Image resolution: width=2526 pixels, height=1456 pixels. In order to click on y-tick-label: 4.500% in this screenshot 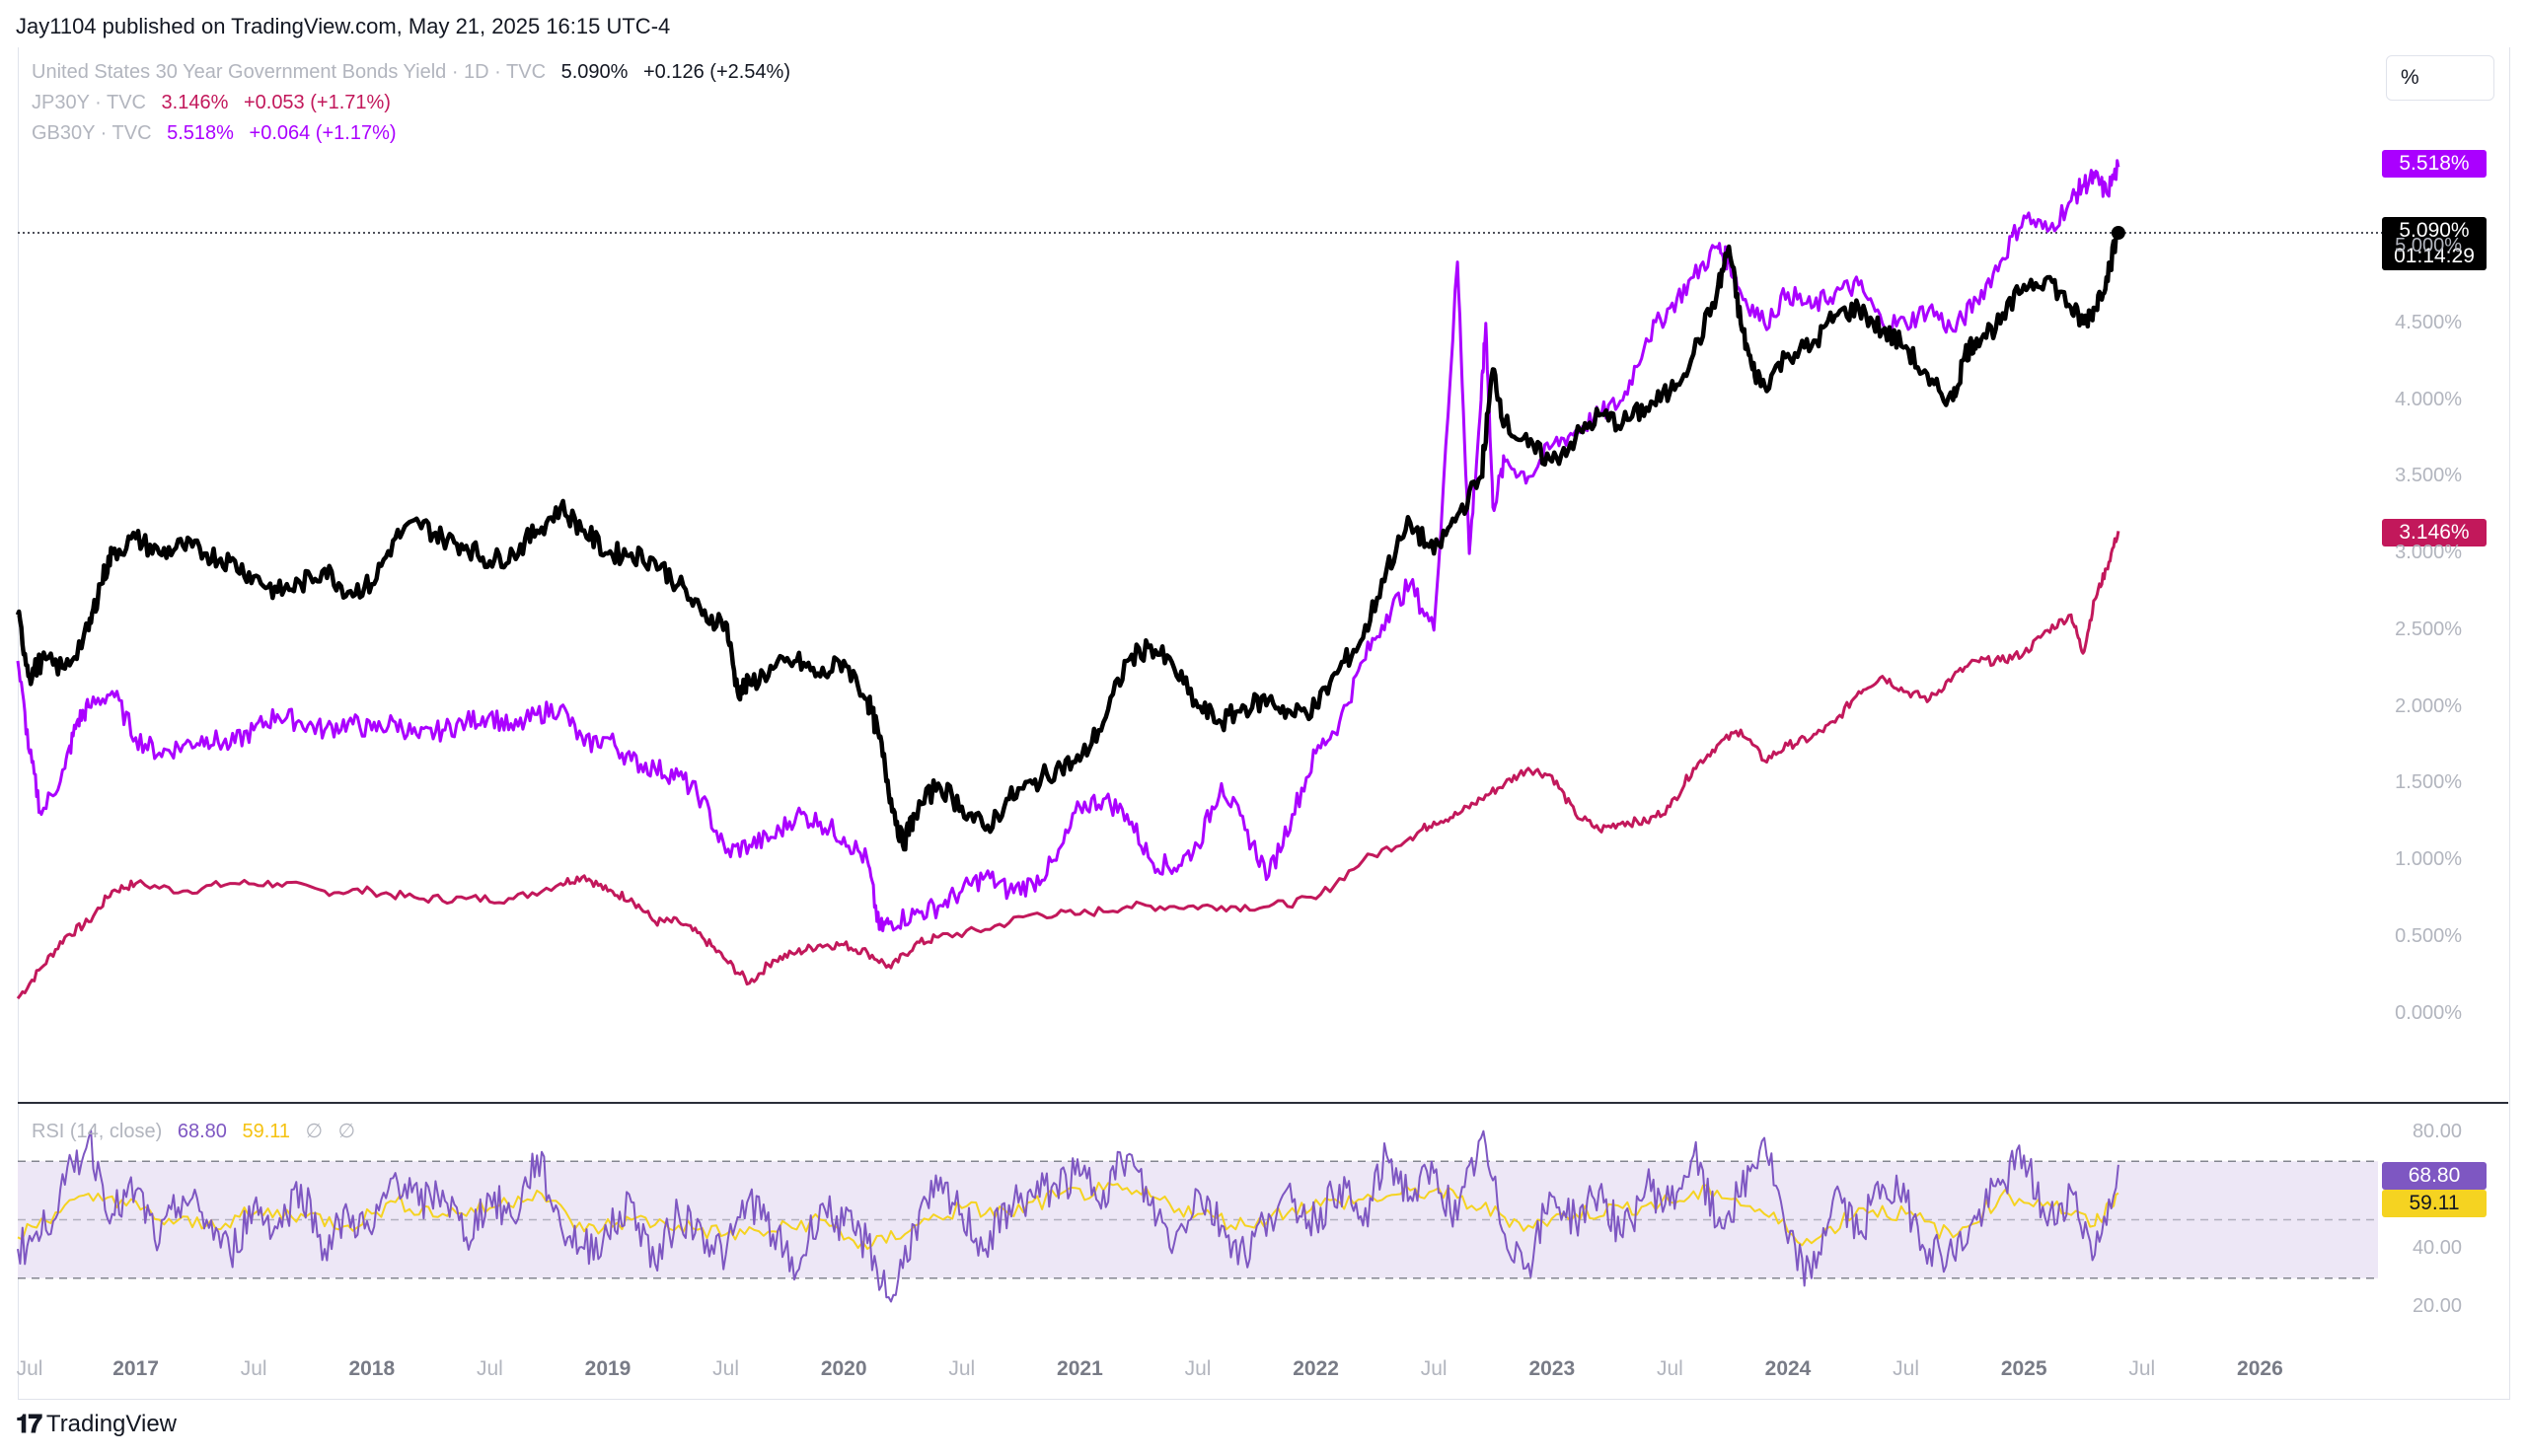, I will do `click(2428, 322)`.